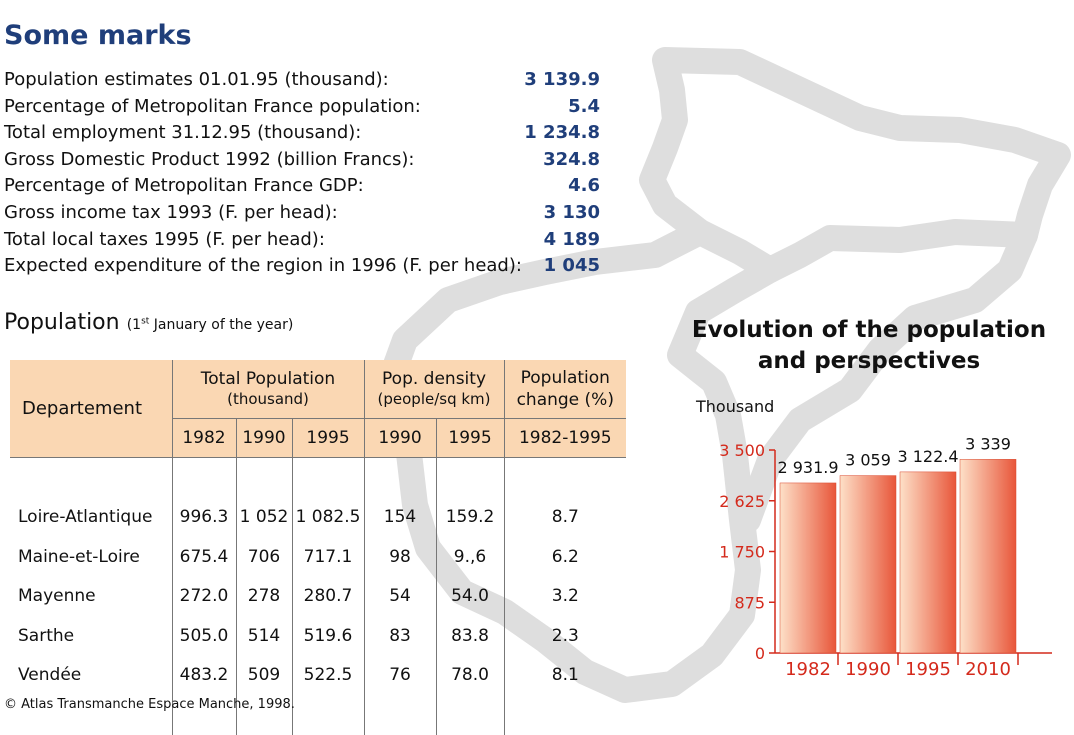 This screenshot has height=735, width=1074. I want to click on table-row: Sarthe 505.0 514 519.6 83 83.8 2.3, so click(318, 636).